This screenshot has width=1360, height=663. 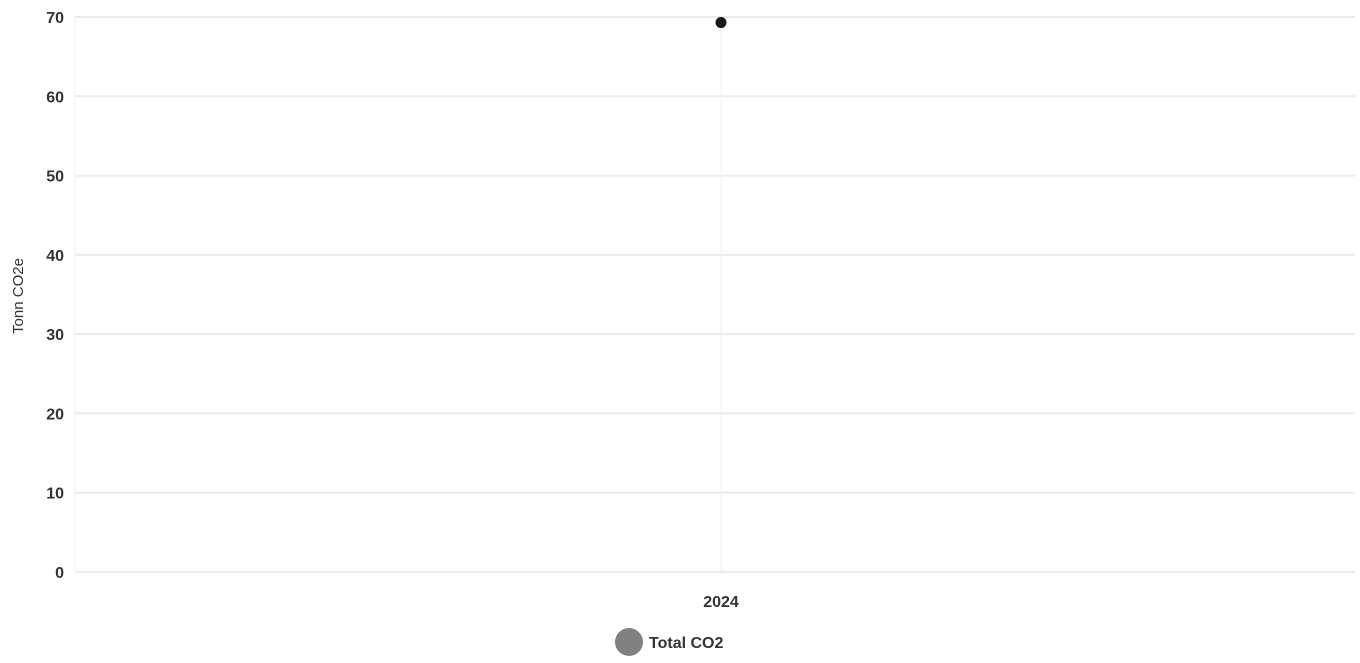 I want to click on data-points, so click(x=721, y=23).